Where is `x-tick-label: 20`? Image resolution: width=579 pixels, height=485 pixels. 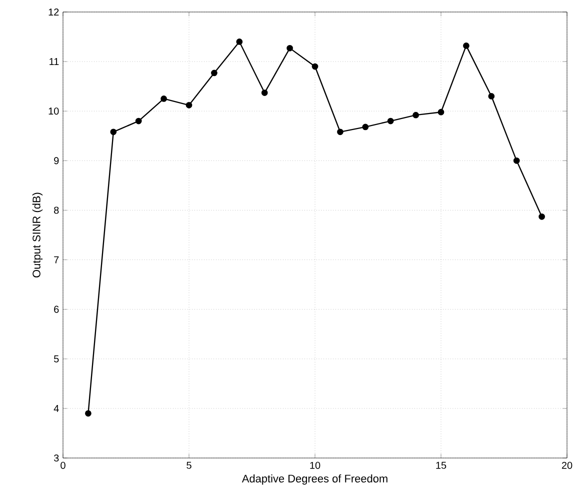 x-tick-label: 20 is located at coordinates (567, 465).